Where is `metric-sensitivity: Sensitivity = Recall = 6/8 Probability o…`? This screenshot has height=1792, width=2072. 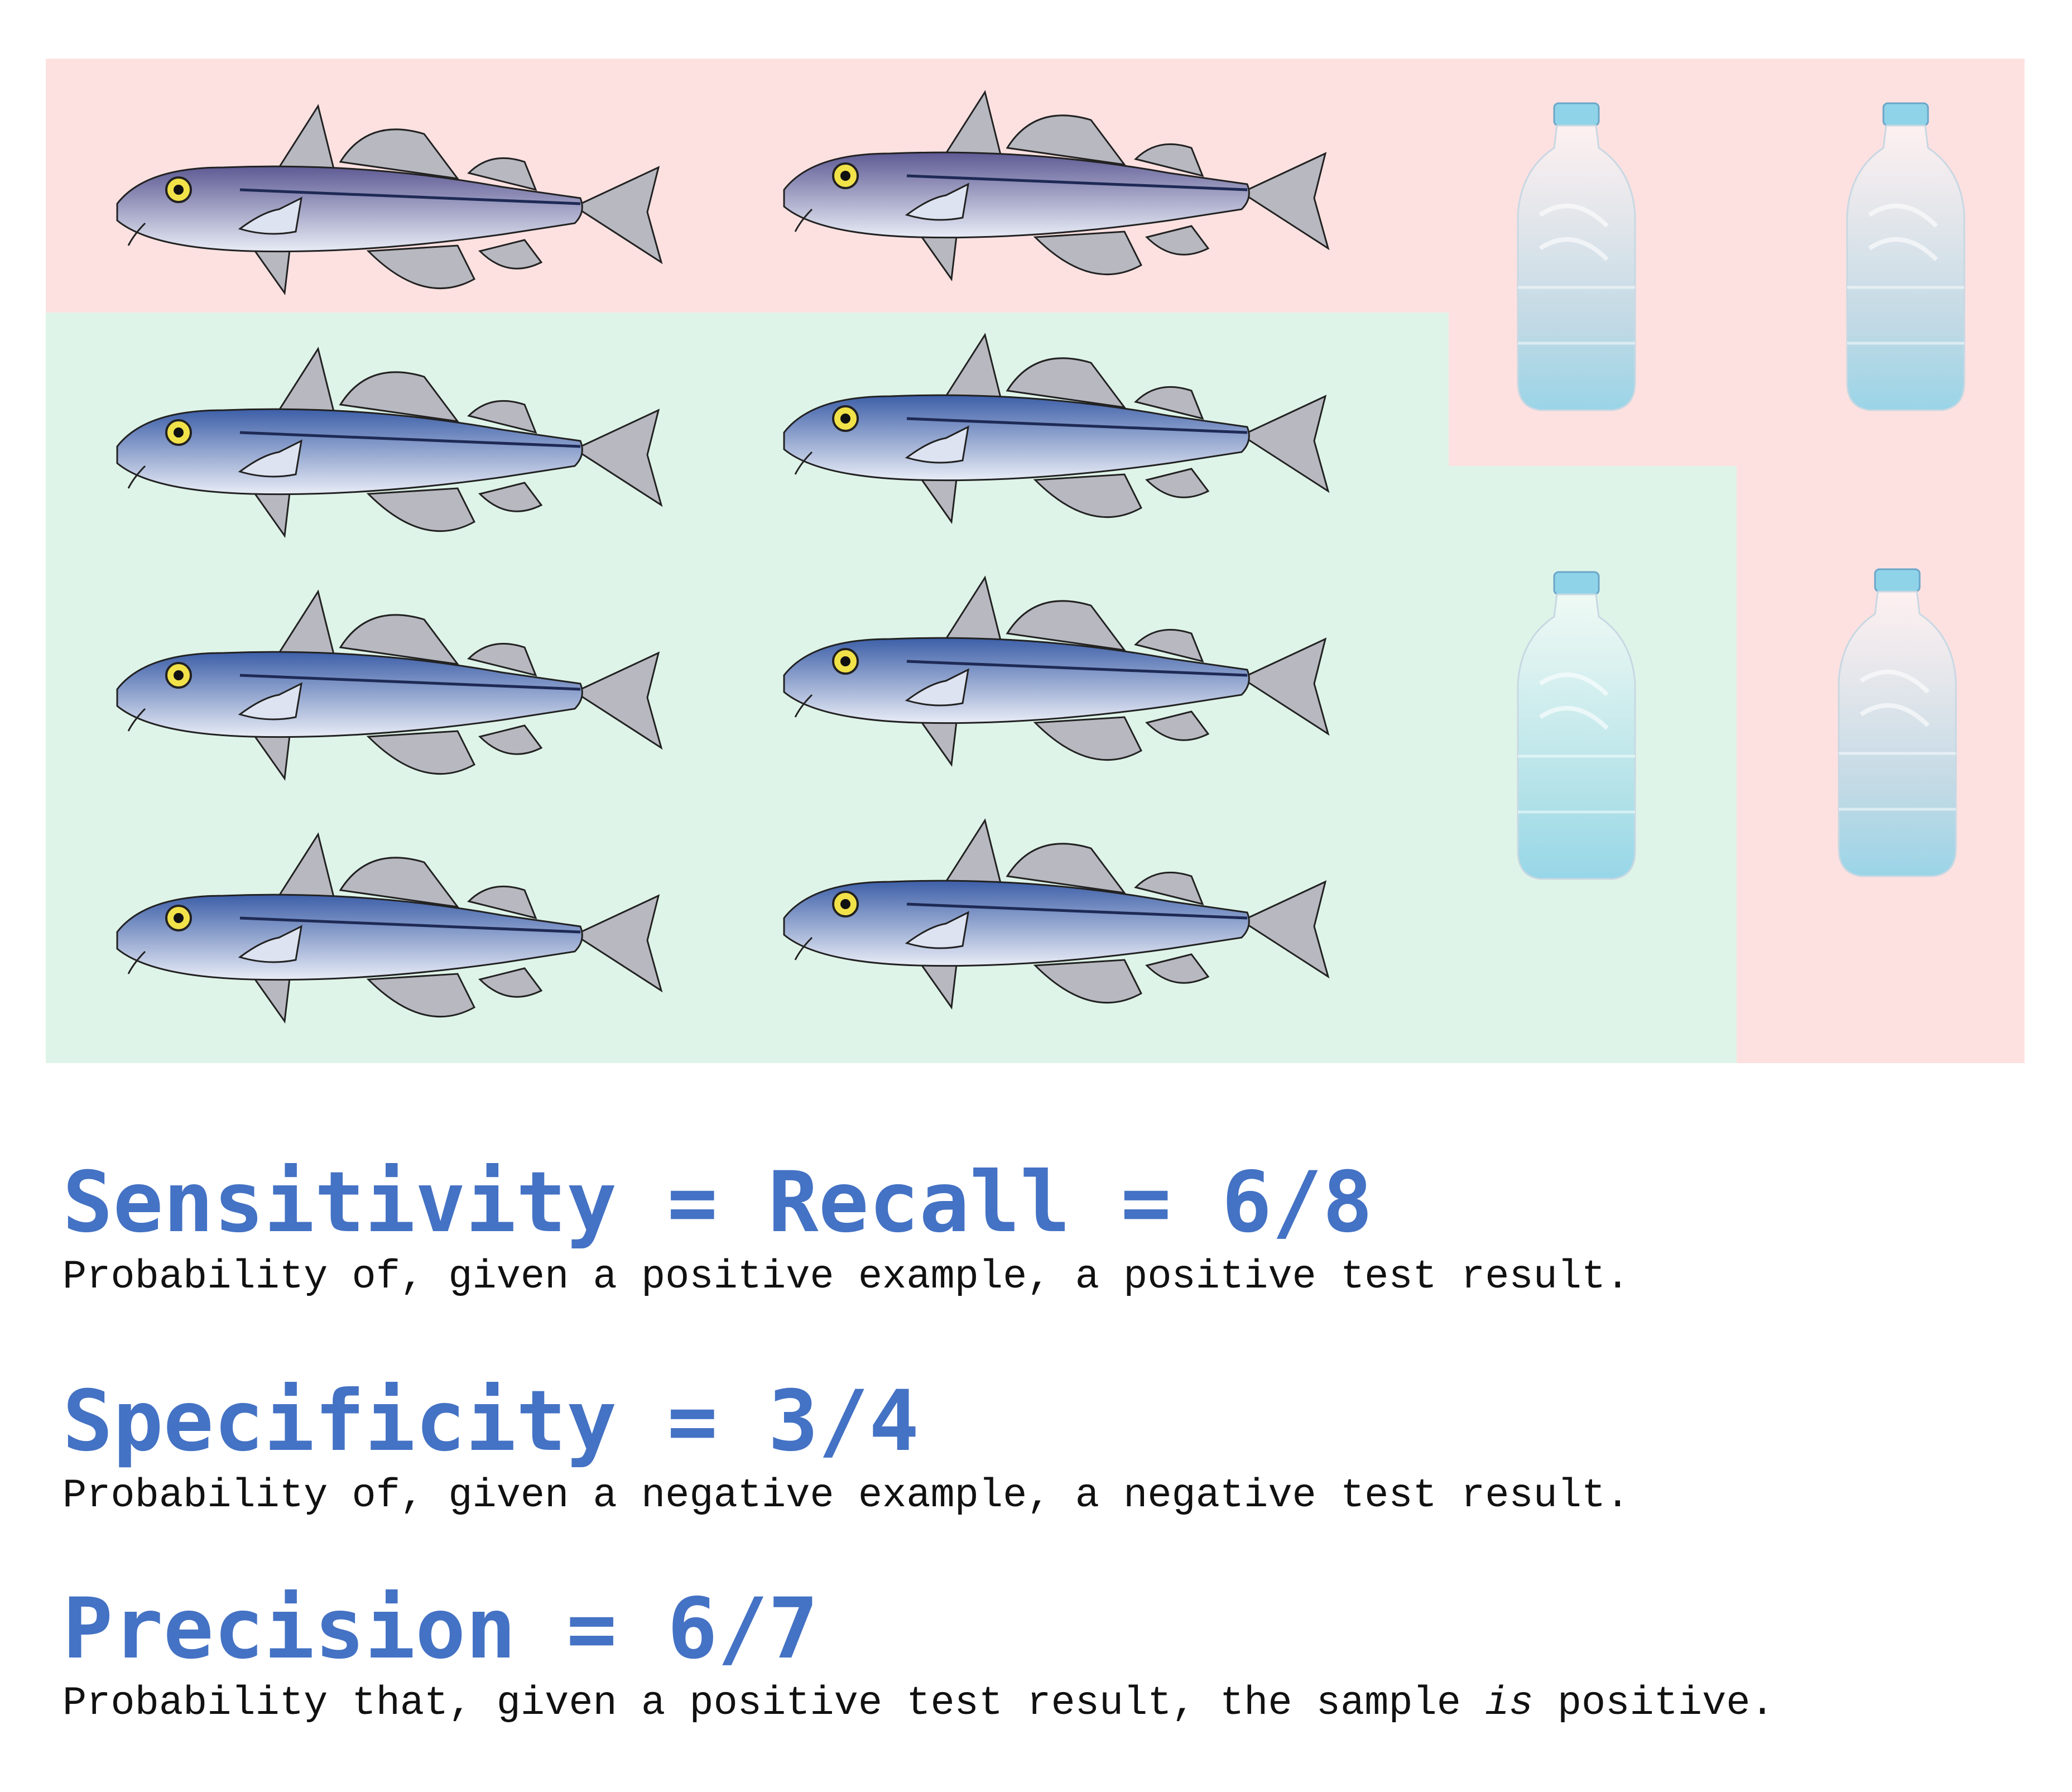 metric-sensitivity: Sensitivity = Recall = 6/8 Probability o… is located at coordinates (846, 1229).